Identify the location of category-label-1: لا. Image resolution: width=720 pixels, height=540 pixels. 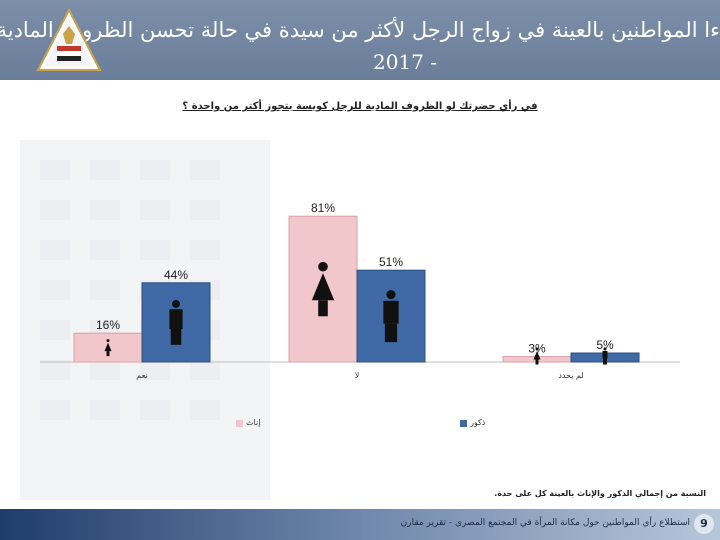
(357, 375).